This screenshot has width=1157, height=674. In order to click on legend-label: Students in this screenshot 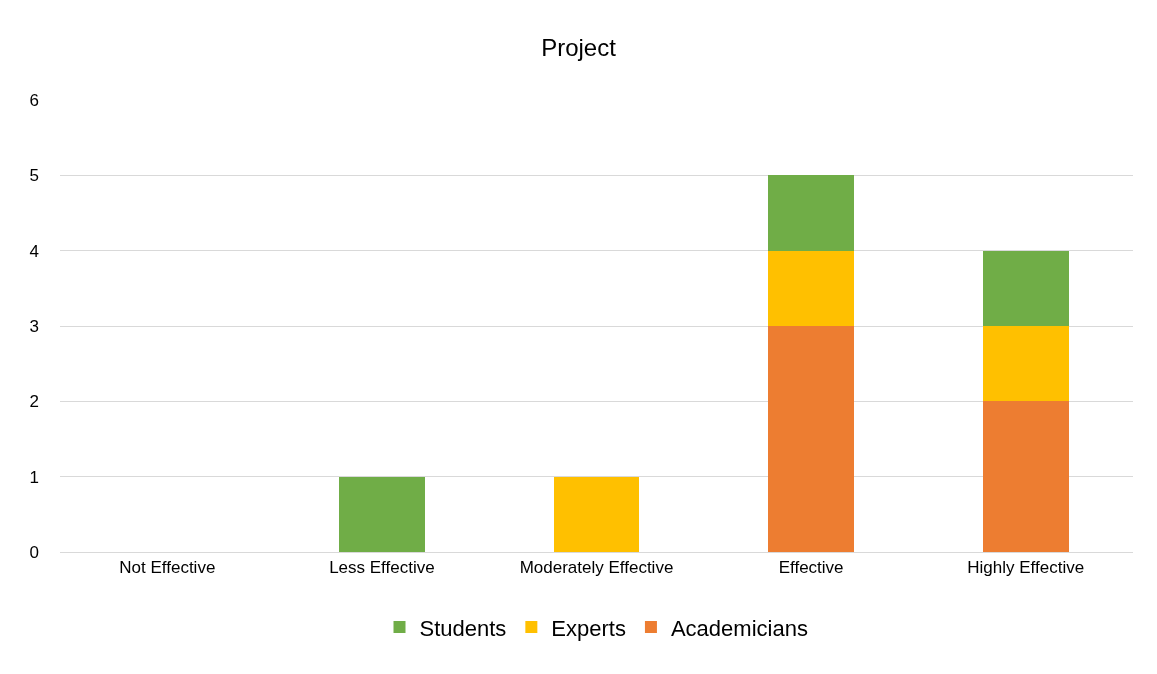, I will do `click(463, 628)`.